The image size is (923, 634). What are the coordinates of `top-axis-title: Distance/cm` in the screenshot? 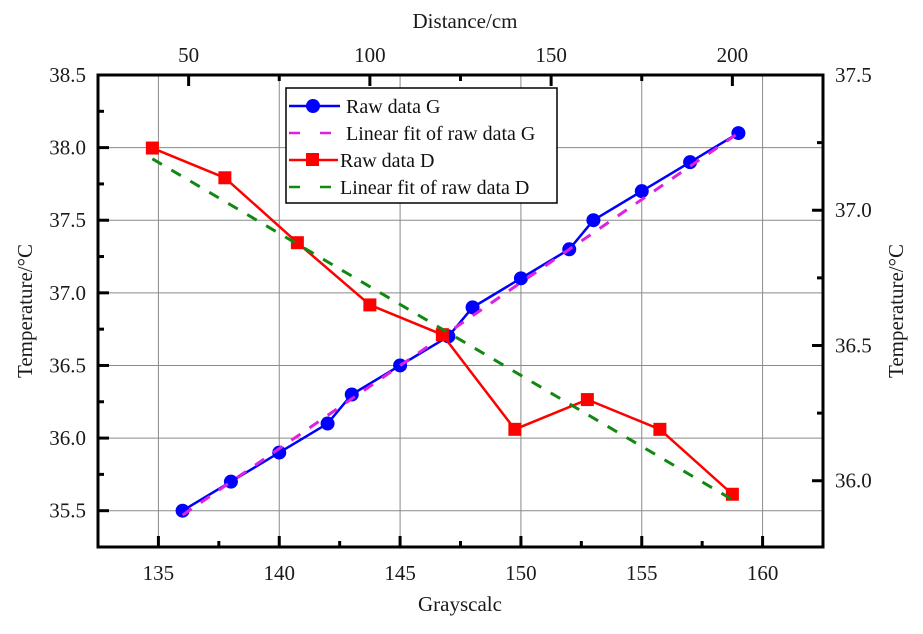 It's located at (465, 21).